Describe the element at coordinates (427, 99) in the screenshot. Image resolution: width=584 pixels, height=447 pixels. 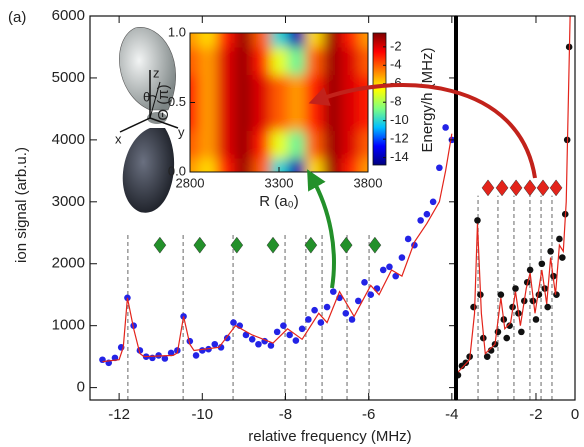
I see `colorbar-label: Energy/h (MHz)` at that location.